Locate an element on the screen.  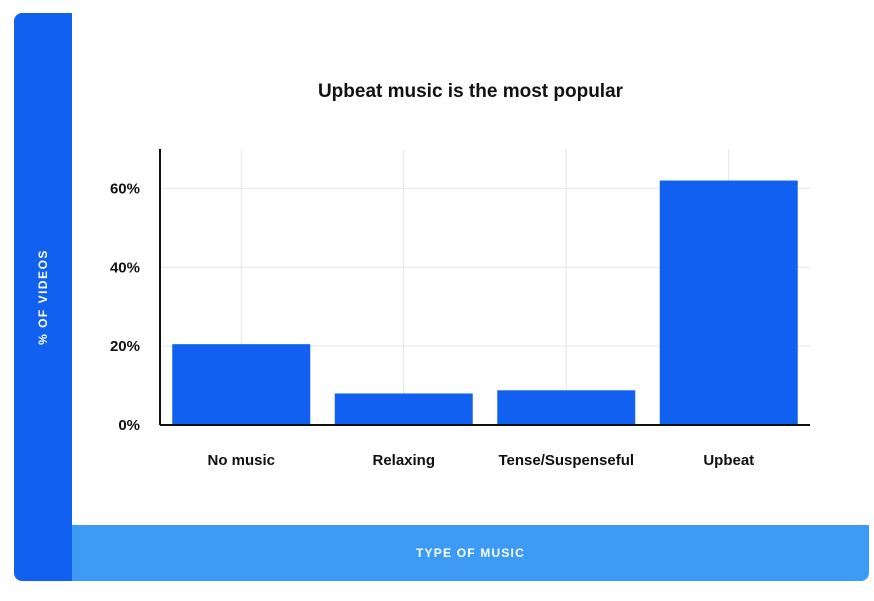
x-tick-label: No music is located at coordinates (241, 460).